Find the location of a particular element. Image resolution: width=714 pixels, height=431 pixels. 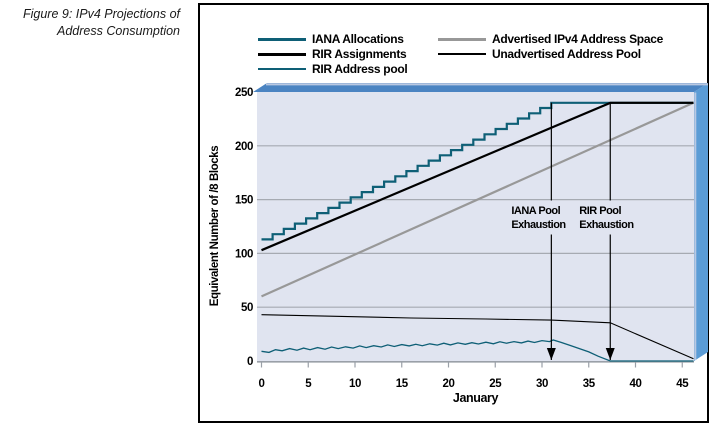

legend-item-advertised-space: Advertised IPv4 Address Space is located at coordinates (550, 39).